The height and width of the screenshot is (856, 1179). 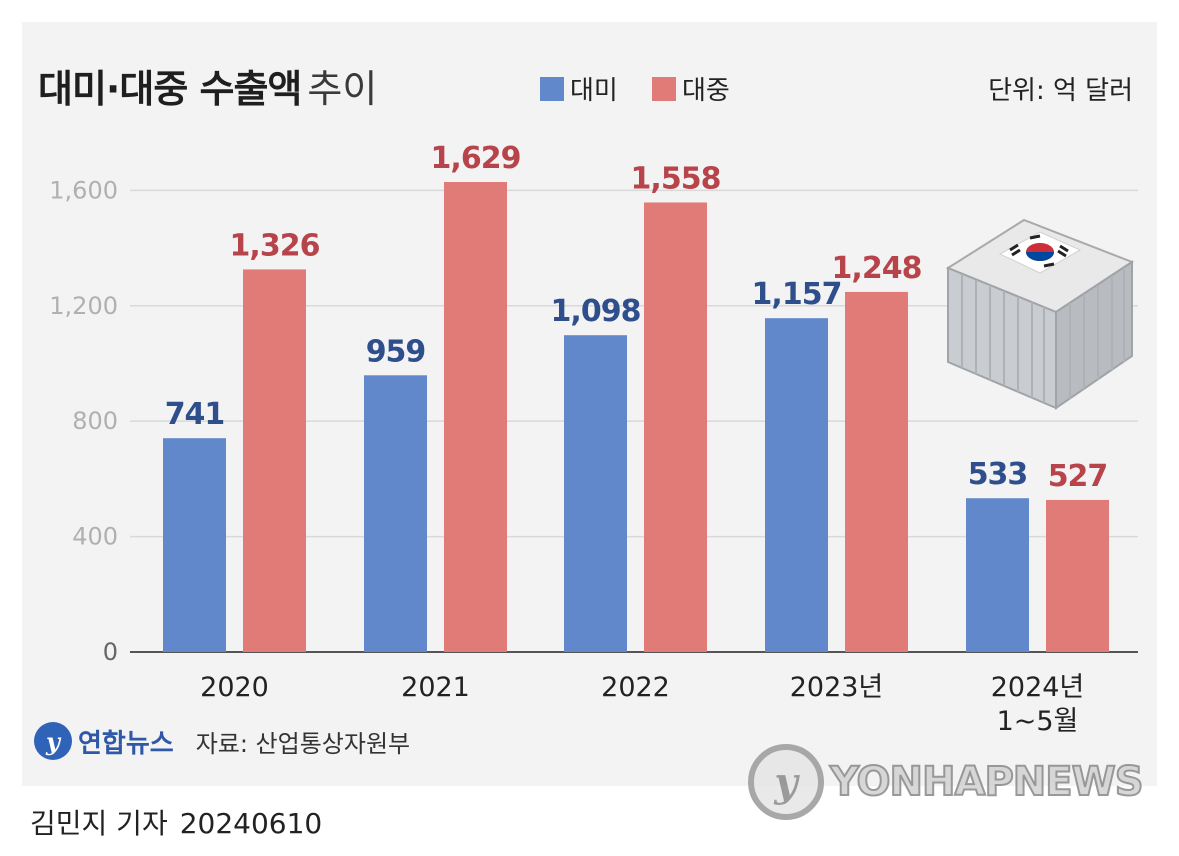 What do you see at coordinates (594, 91) in the screenshot?
I see `legend-label-us: 대미` at bounding box center [594, 91].